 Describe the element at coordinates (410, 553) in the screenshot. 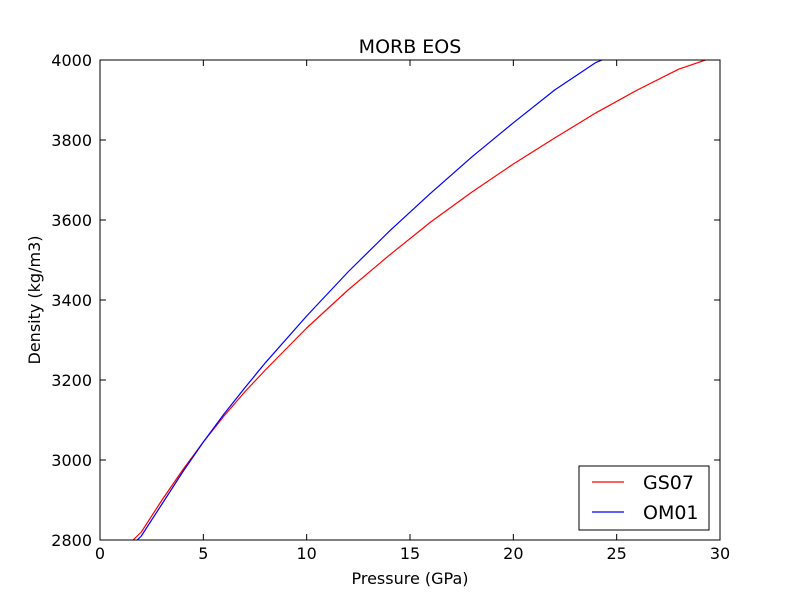

I see `x-tick-label: 15` at that location.